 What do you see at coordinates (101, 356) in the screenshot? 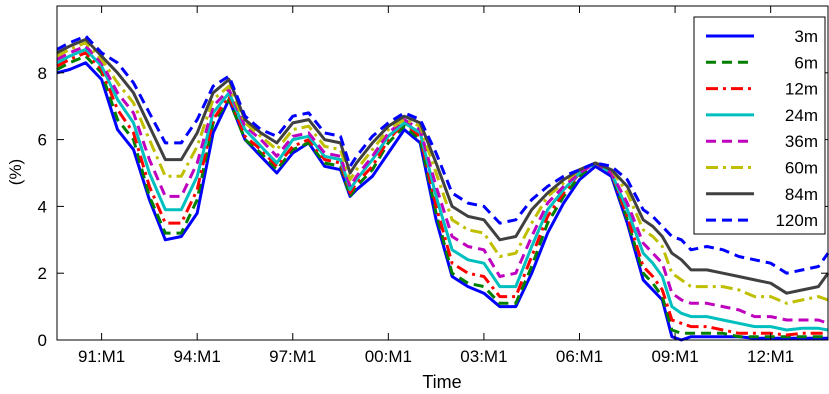
I see `x-tick-label: 91:M1` at bounding box center [101, 356].